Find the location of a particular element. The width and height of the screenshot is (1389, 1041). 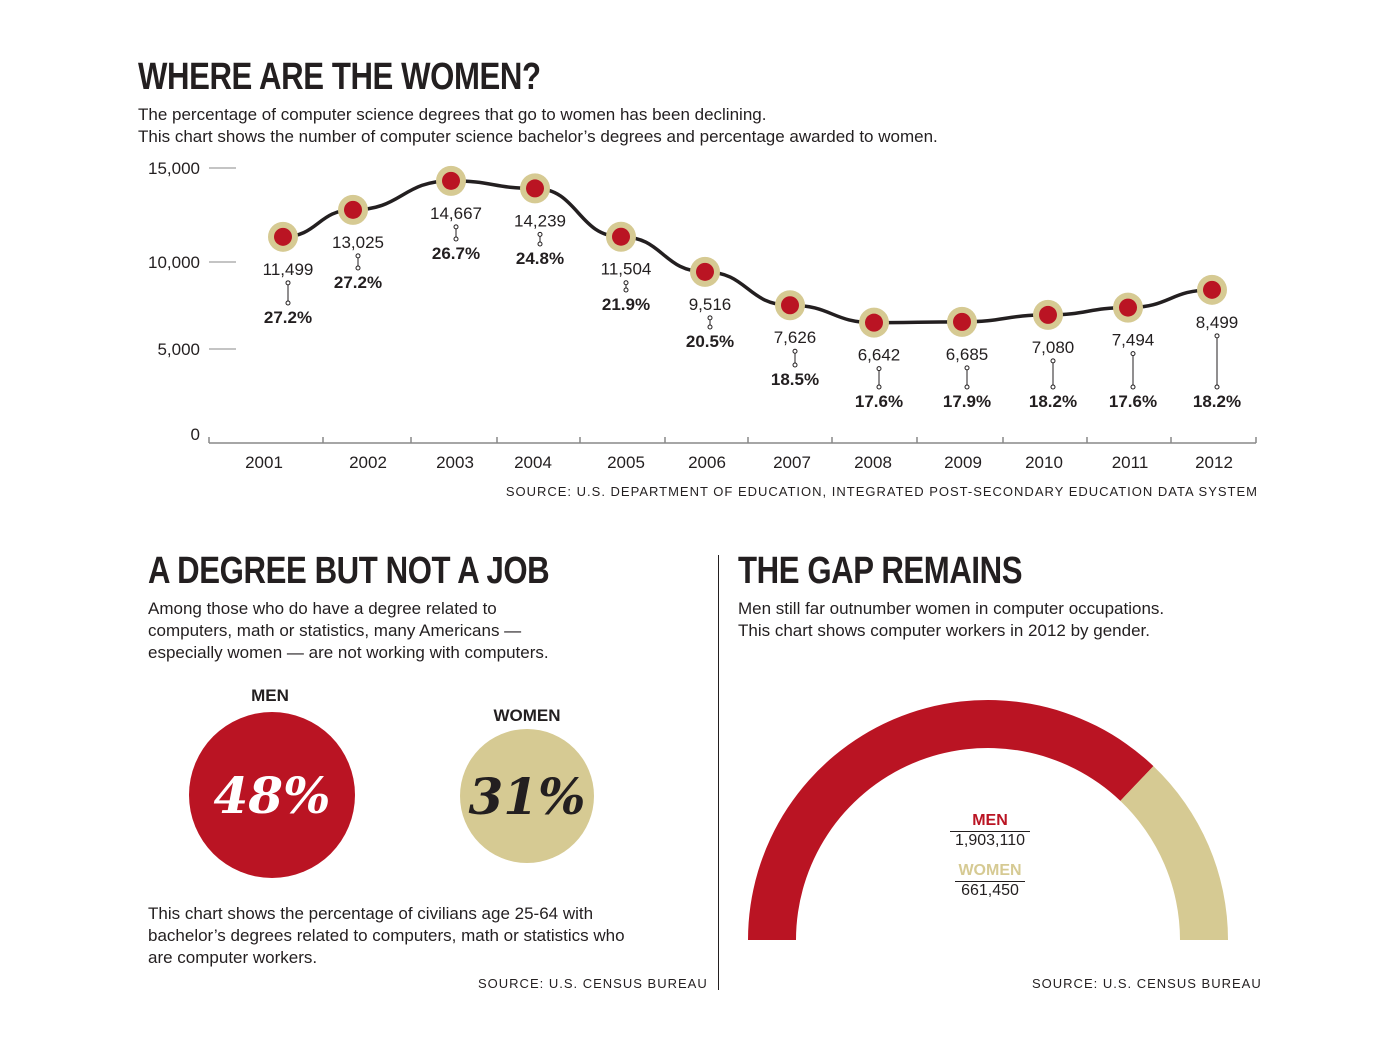

percent-women-label: 26.7% is located at coordinates (456, 253).